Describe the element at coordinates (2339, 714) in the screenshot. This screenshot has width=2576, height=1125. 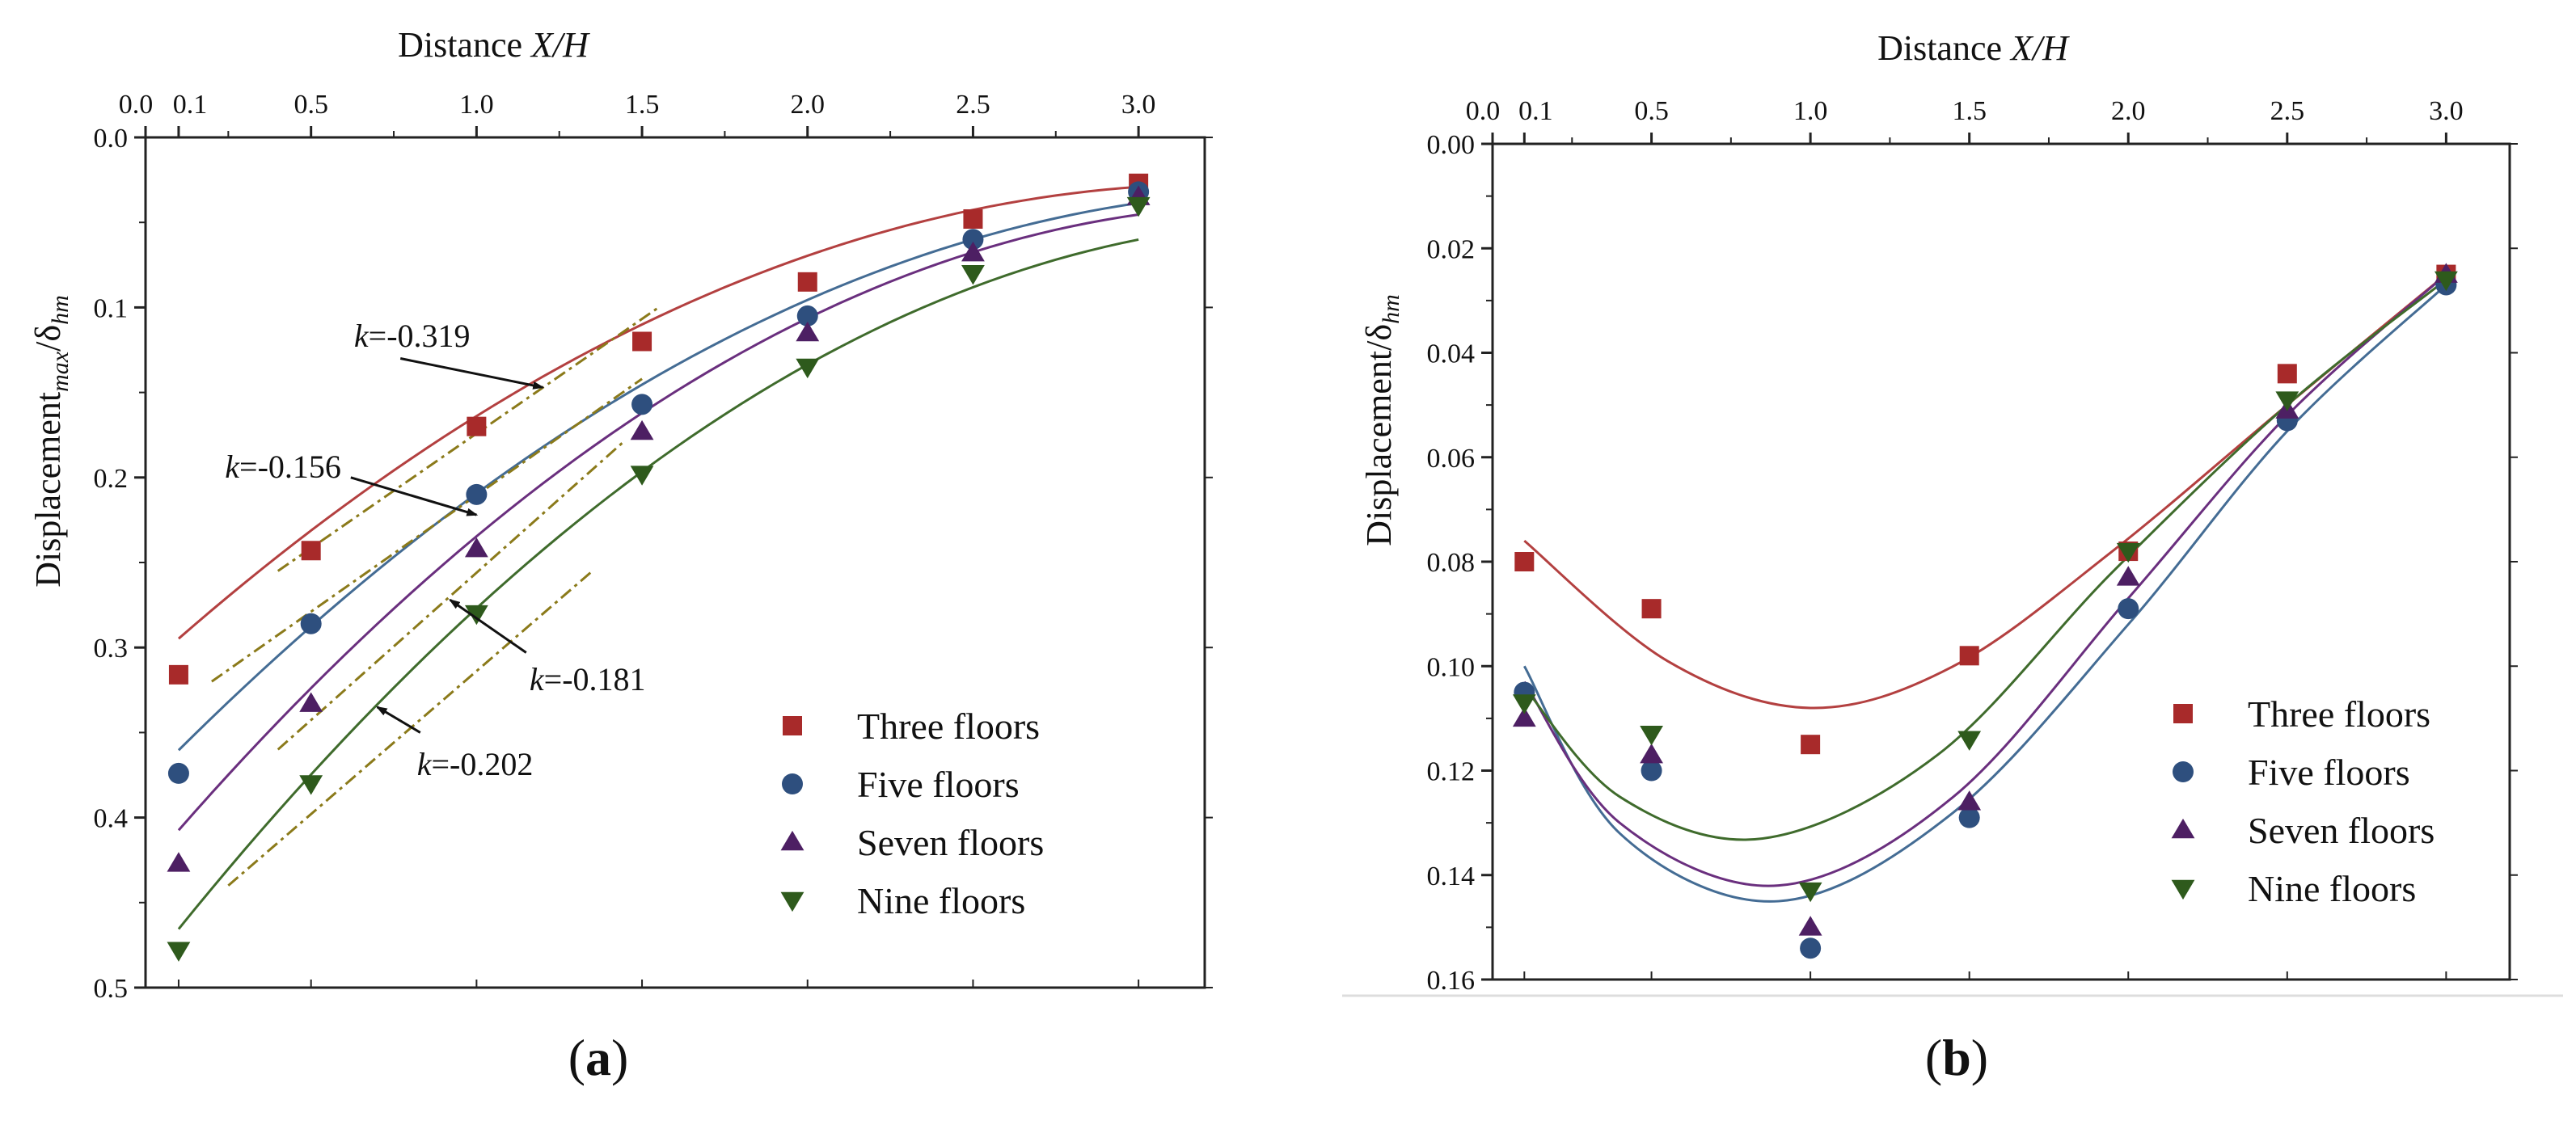
I see `panel-b-legend-label-three: Three floors` at that location.